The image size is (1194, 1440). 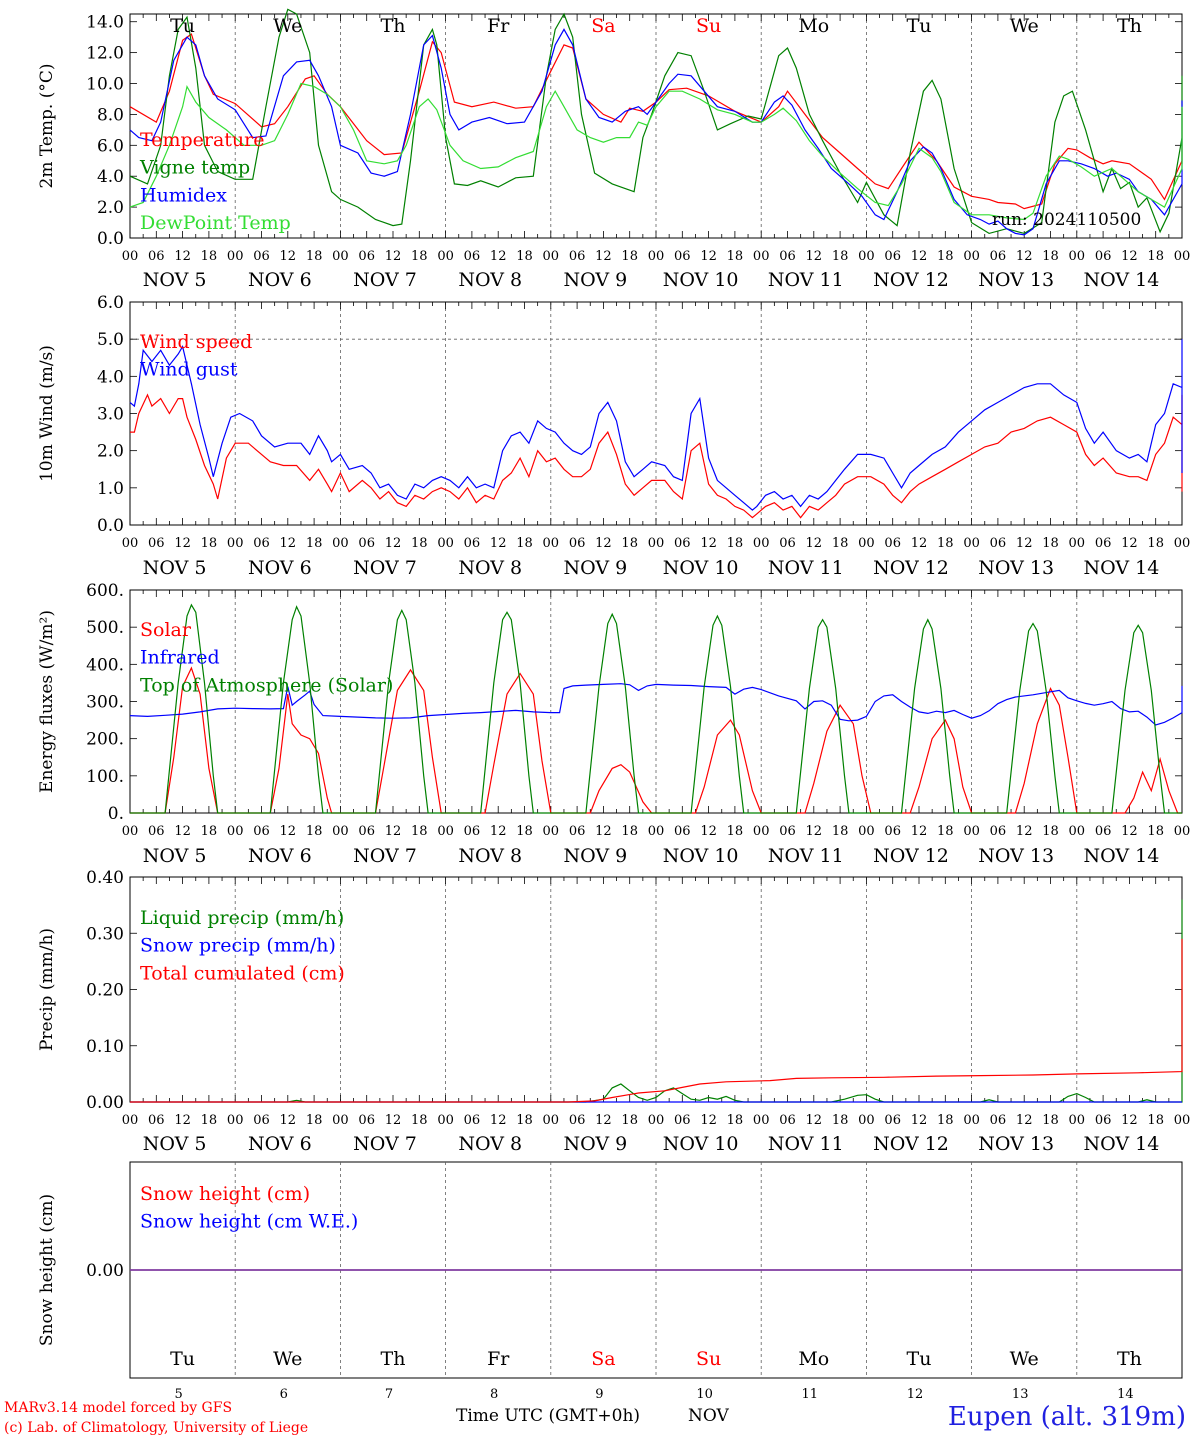 I want to click on model-credit: MARv3.14 model forced by GFS, so click(x=118, y=1408).